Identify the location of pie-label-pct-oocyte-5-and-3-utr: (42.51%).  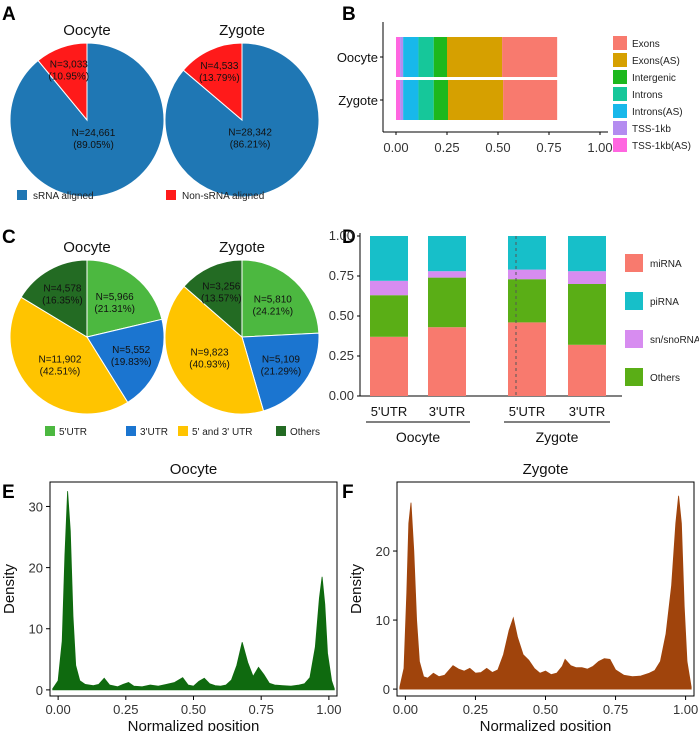
(60, 371).